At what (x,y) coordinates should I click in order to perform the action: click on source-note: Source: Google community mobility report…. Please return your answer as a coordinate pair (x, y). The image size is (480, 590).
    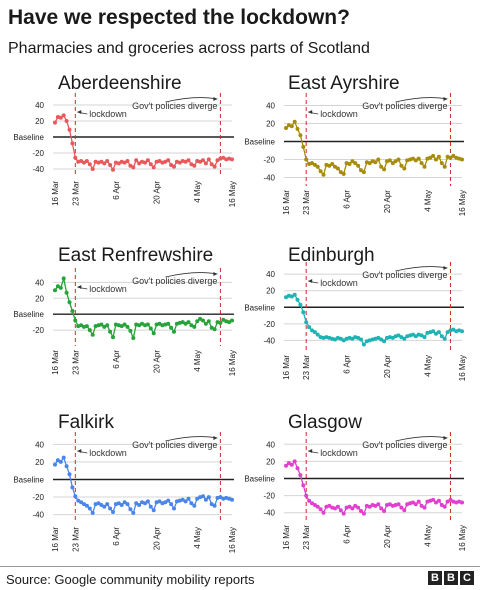
    Looking at the image, I should click on (130, 579).